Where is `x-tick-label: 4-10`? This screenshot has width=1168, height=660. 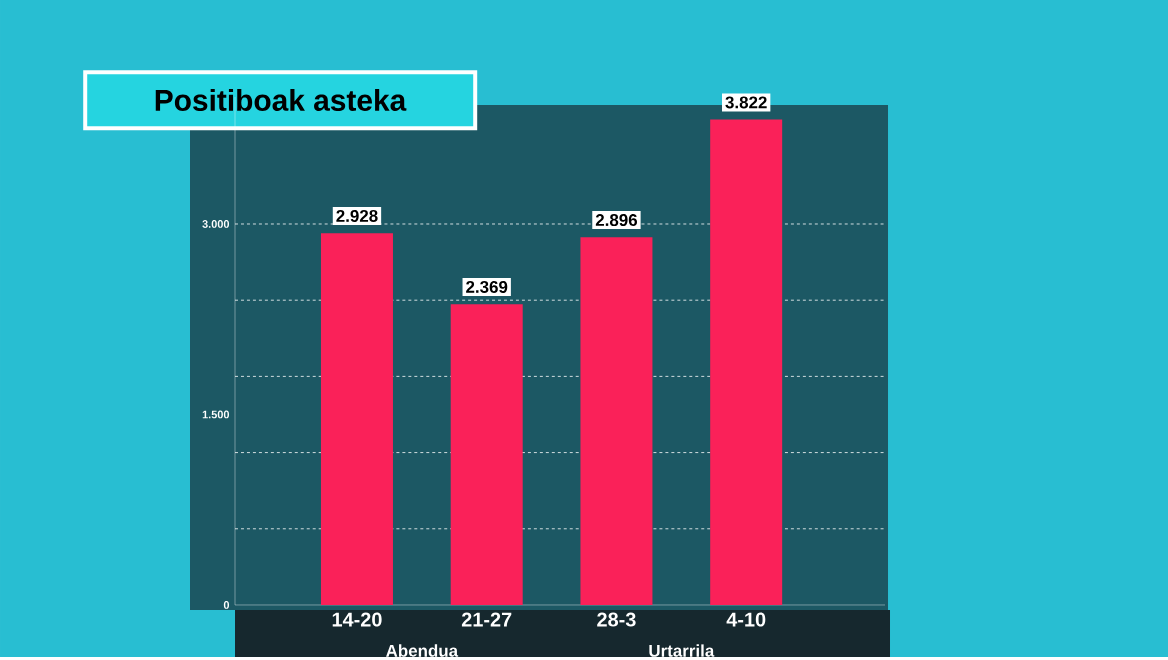 x-tick-label: 4-10 is located at coordinates (746, 619).